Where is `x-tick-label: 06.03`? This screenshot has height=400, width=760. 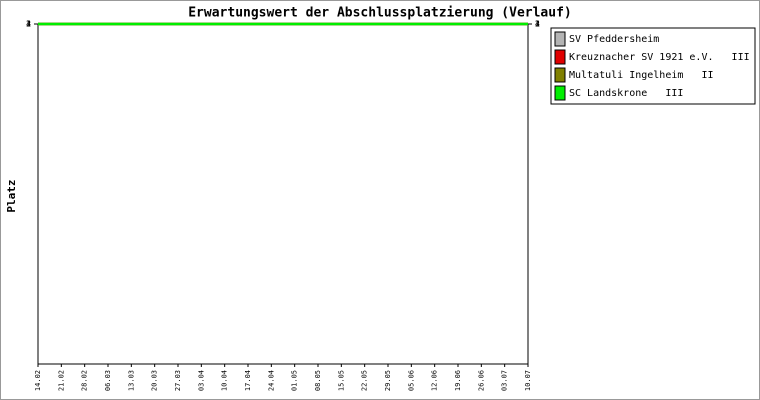
x-tick-label: 06.03 is located at coordinates (108, 380).